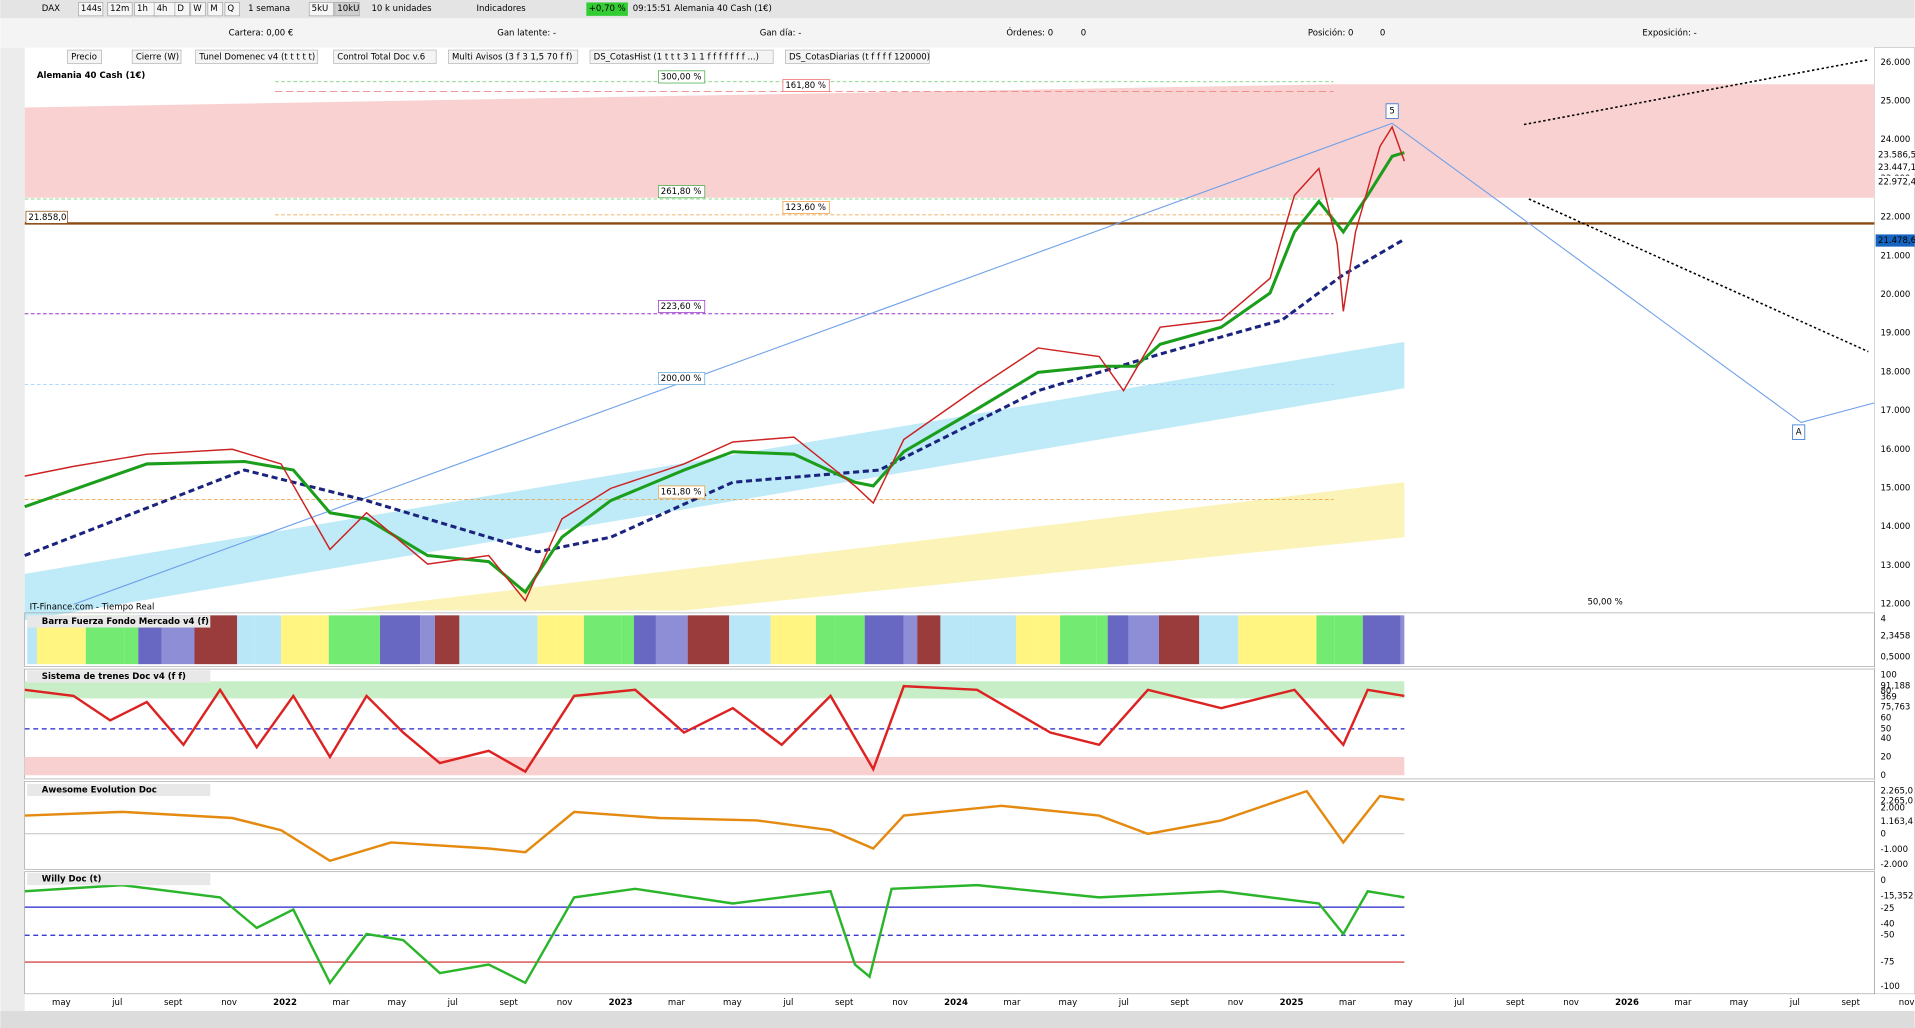 The width and height of the screenshot is (1915, 1028). I want to click on price-label: 26.000, so click(1896, 63).